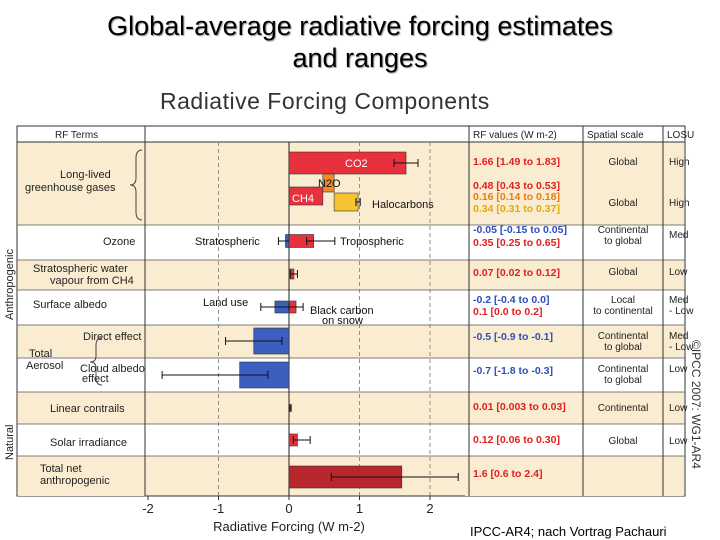 The image size is (720, 540). What do you see at coordinates (516, 162) in the screenshot?
I see `rf-value: 1.66 [1.49 to 1.83]` at bounding box center [516, 162].